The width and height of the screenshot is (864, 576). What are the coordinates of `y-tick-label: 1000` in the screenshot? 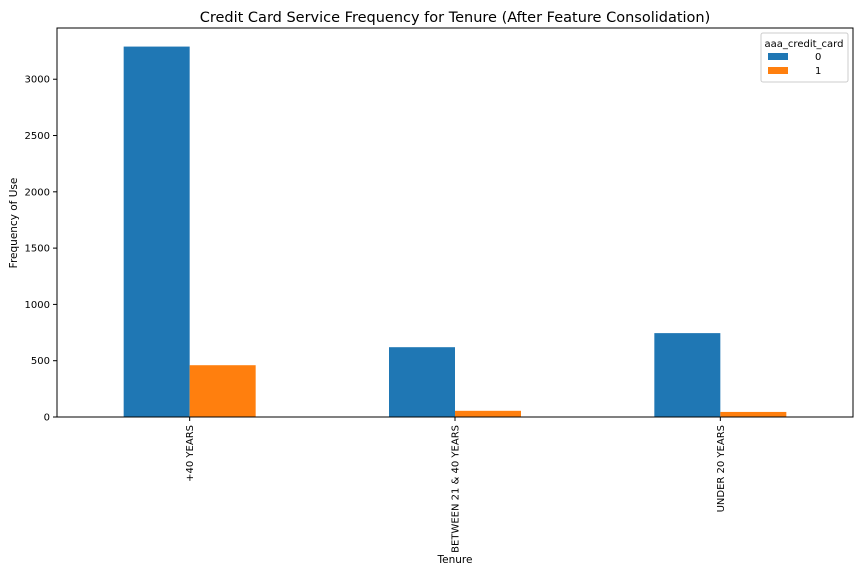 It's located at (37, 305).